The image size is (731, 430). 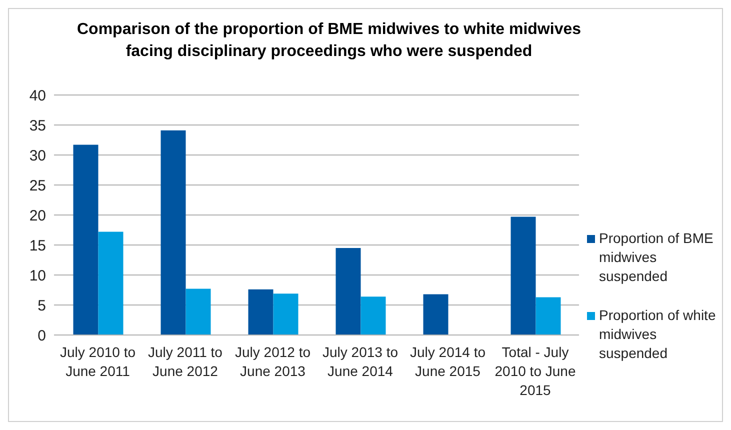 What do you see at coordinates (42, 305) in the screenshot?
I see `y-tick-label: 5` at bounding box center [42, 305].